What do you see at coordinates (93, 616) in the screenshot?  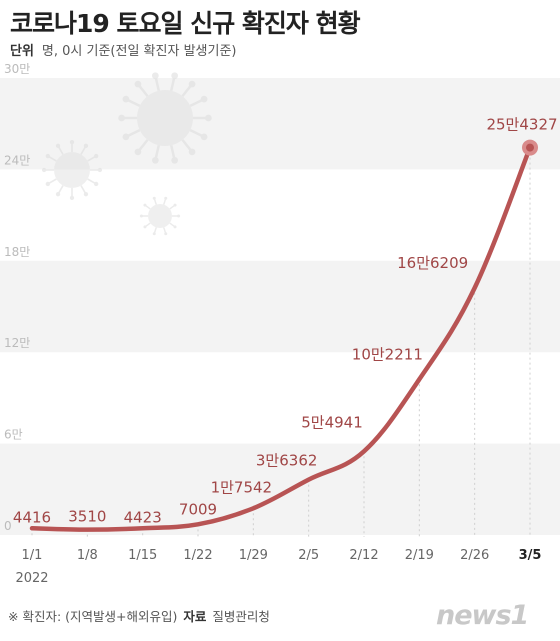 I see `footnote-text: ※ 확진자: (지역발생+해외유입)` at bounding box center [93, 616].